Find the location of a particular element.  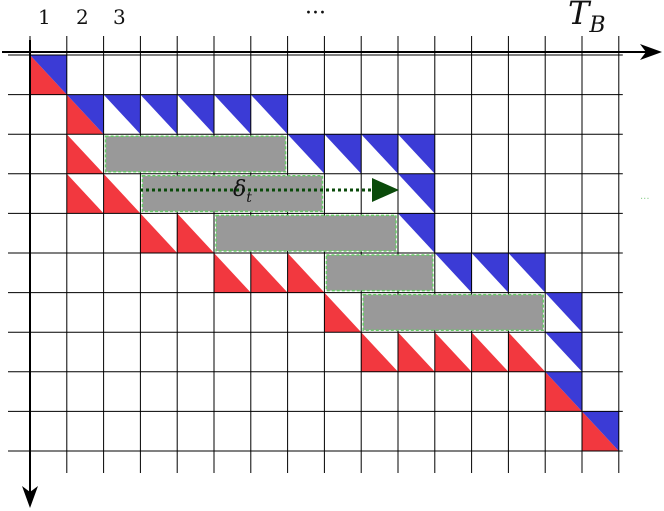

tb-label: TB is located at coordinates (587, 19).